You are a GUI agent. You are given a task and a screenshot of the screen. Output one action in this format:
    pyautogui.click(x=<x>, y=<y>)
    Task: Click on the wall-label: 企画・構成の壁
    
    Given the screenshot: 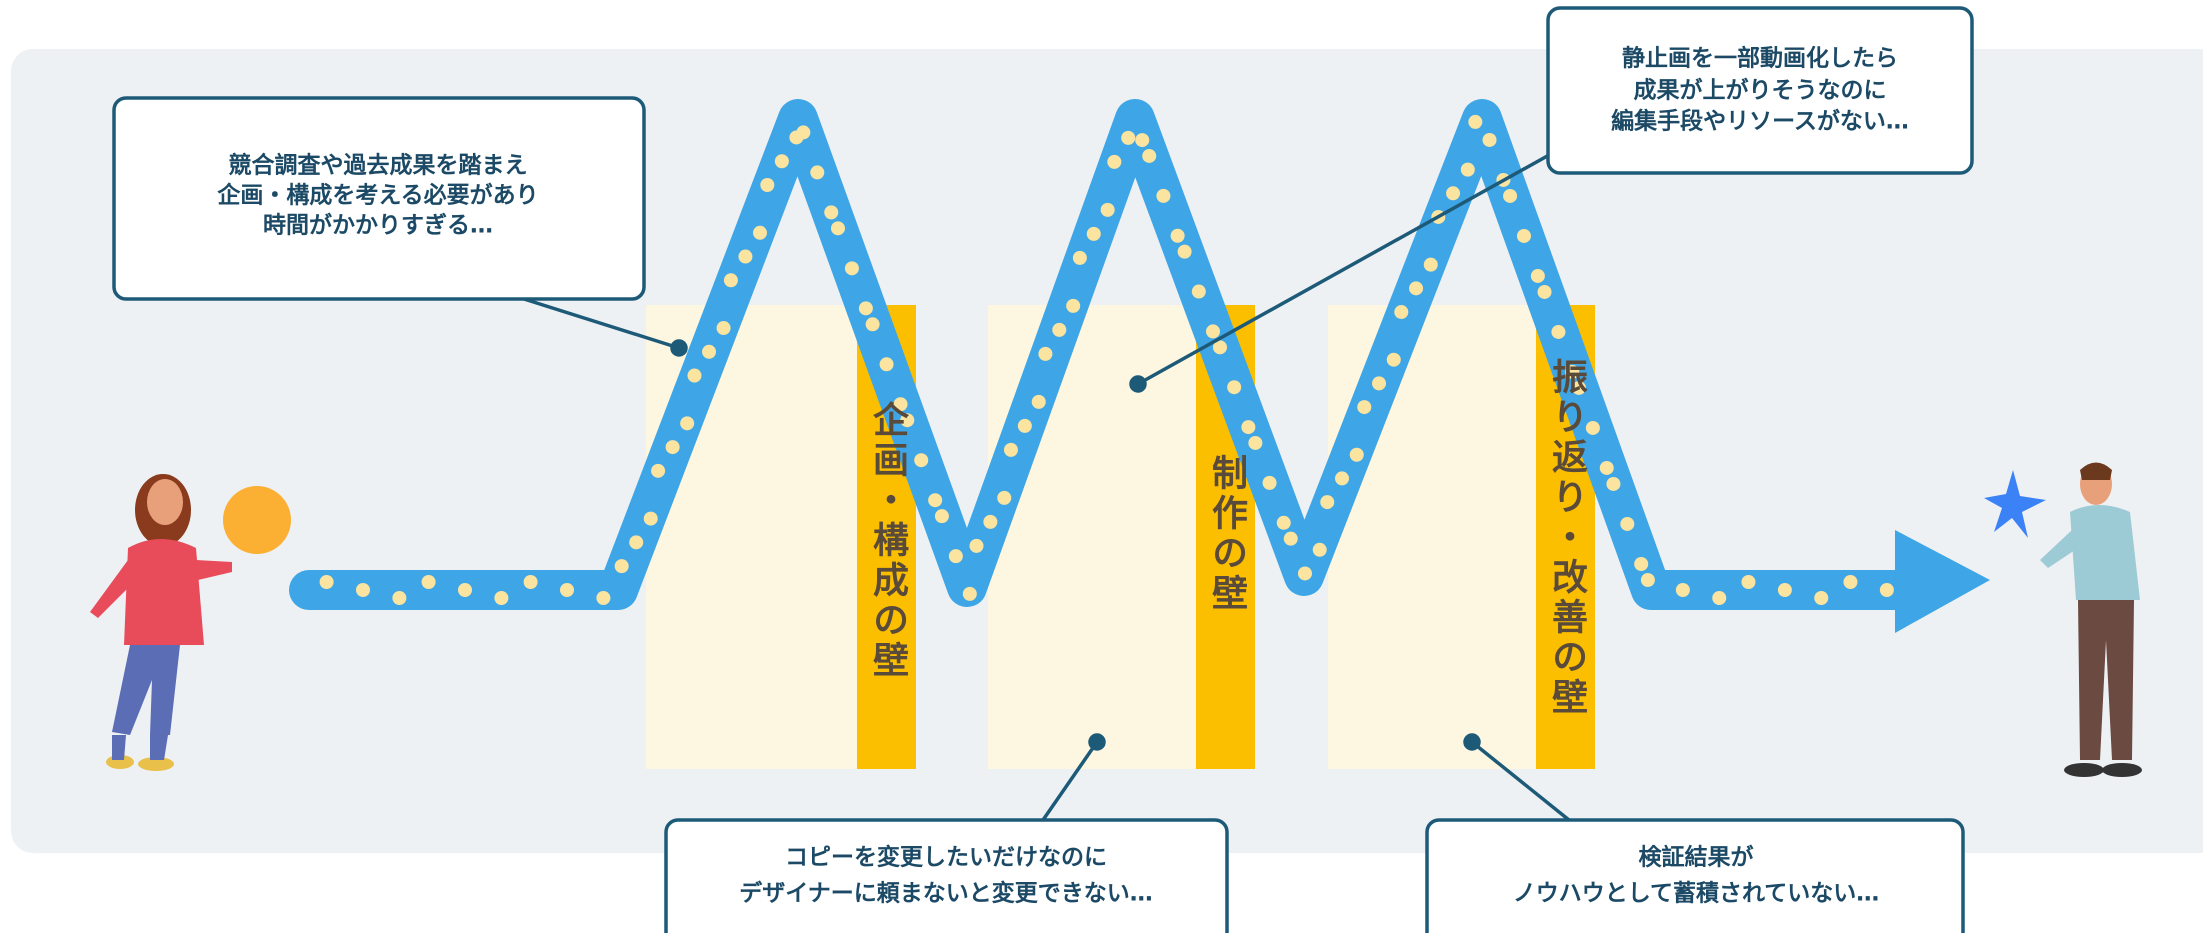 What is the action you would take?
    pyautogui.click(x=888, y=540)
    